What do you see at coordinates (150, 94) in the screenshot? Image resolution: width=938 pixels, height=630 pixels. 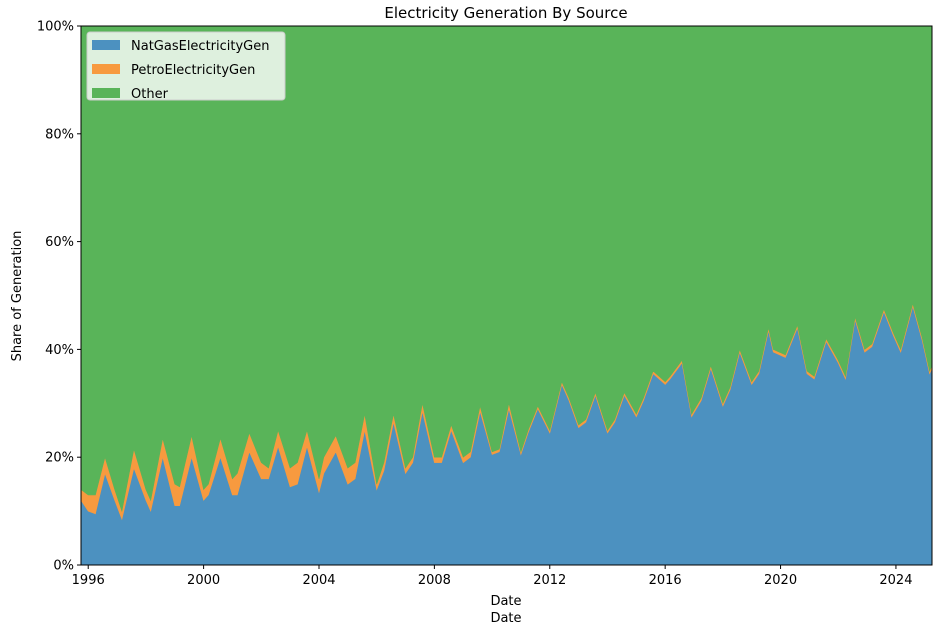 I see `legend-label: Other` at bounding box center [150, 94].